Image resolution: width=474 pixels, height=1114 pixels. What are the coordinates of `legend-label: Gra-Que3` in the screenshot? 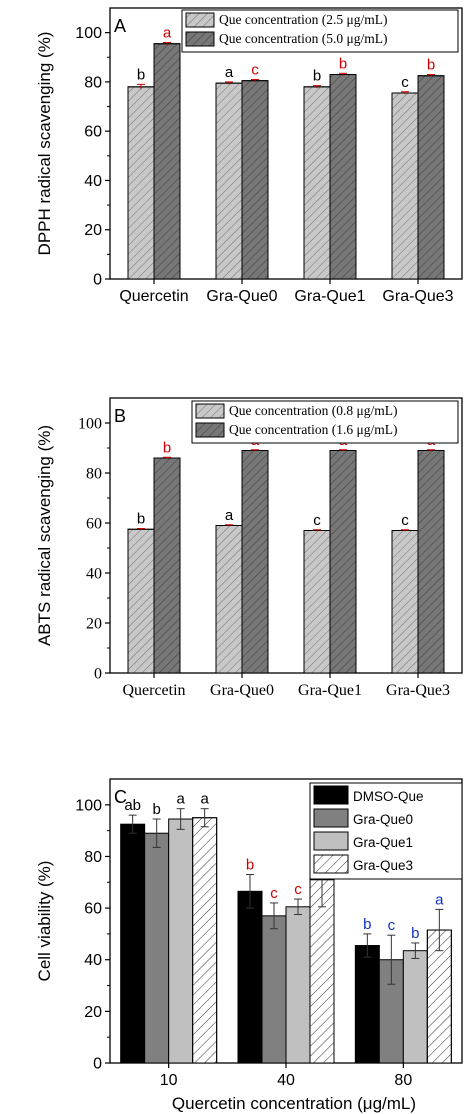 It's located at (383, 865).